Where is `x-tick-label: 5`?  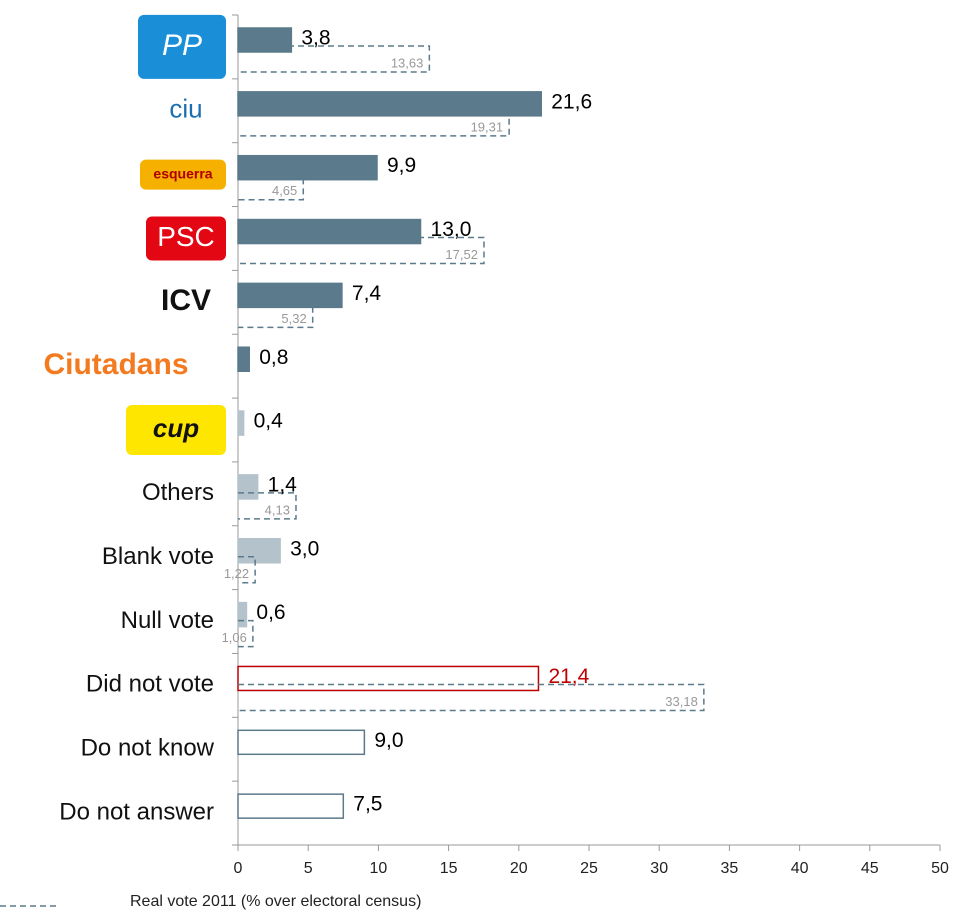
x-tick-label: 5 is located at coordinates (308, 868).